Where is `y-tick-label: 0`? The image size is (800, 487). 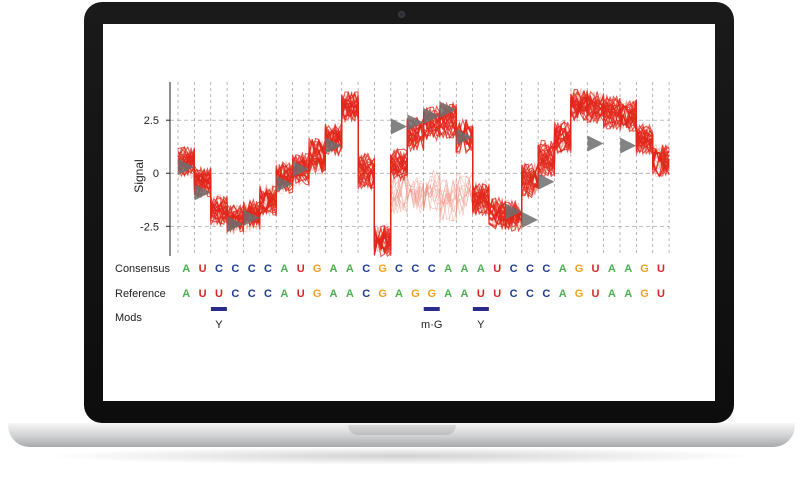 y-tick-label: 0 is located at coordinates (156, 174).